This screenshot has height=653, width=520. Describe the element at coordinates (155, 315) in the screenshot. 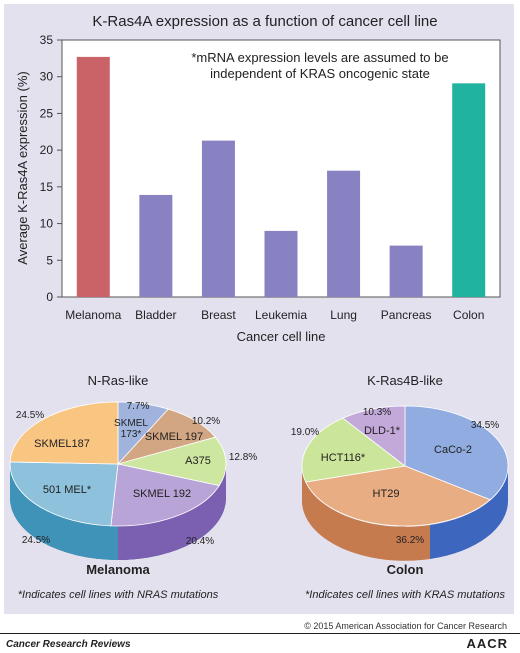

I see `x-tick-label: Bladder` at that location.